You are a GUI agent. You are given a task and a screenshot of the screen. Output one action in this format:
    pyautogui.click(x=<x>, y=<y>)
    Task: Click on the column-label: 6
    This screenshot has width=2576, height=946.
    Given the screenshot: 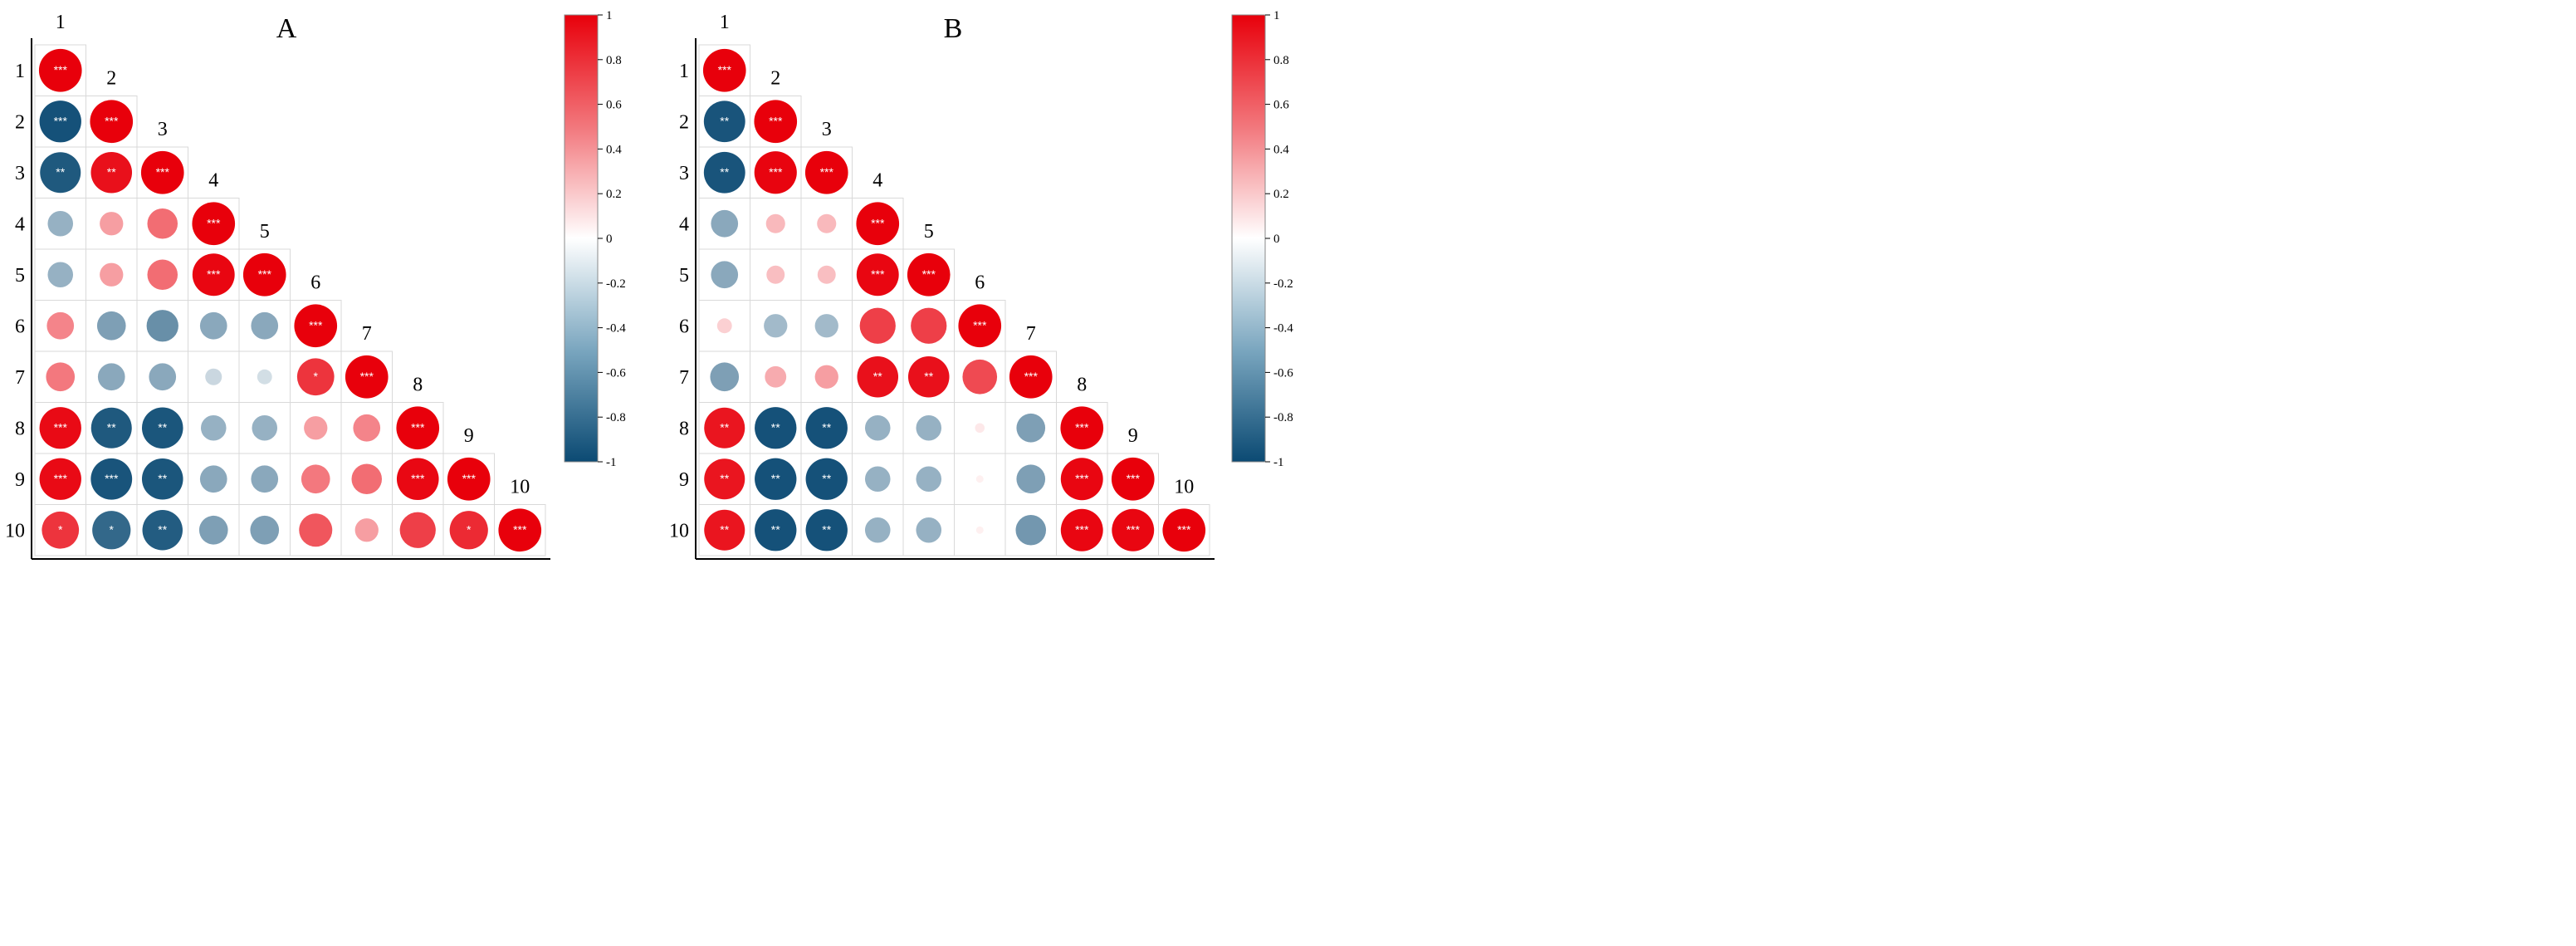 What is the action you would take?
    pyautogui.click(x=980, y=283)
    